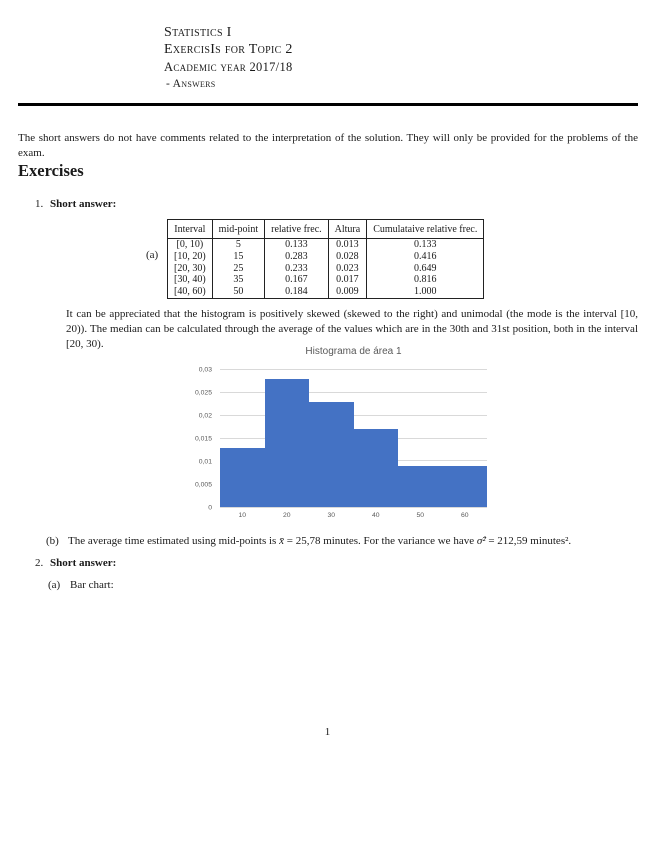 The width and height of the screenshot is (655, 848). Describe the element at coordinates (347, 268) in the screenshot. I see `table-cell: 0.023` at that location.